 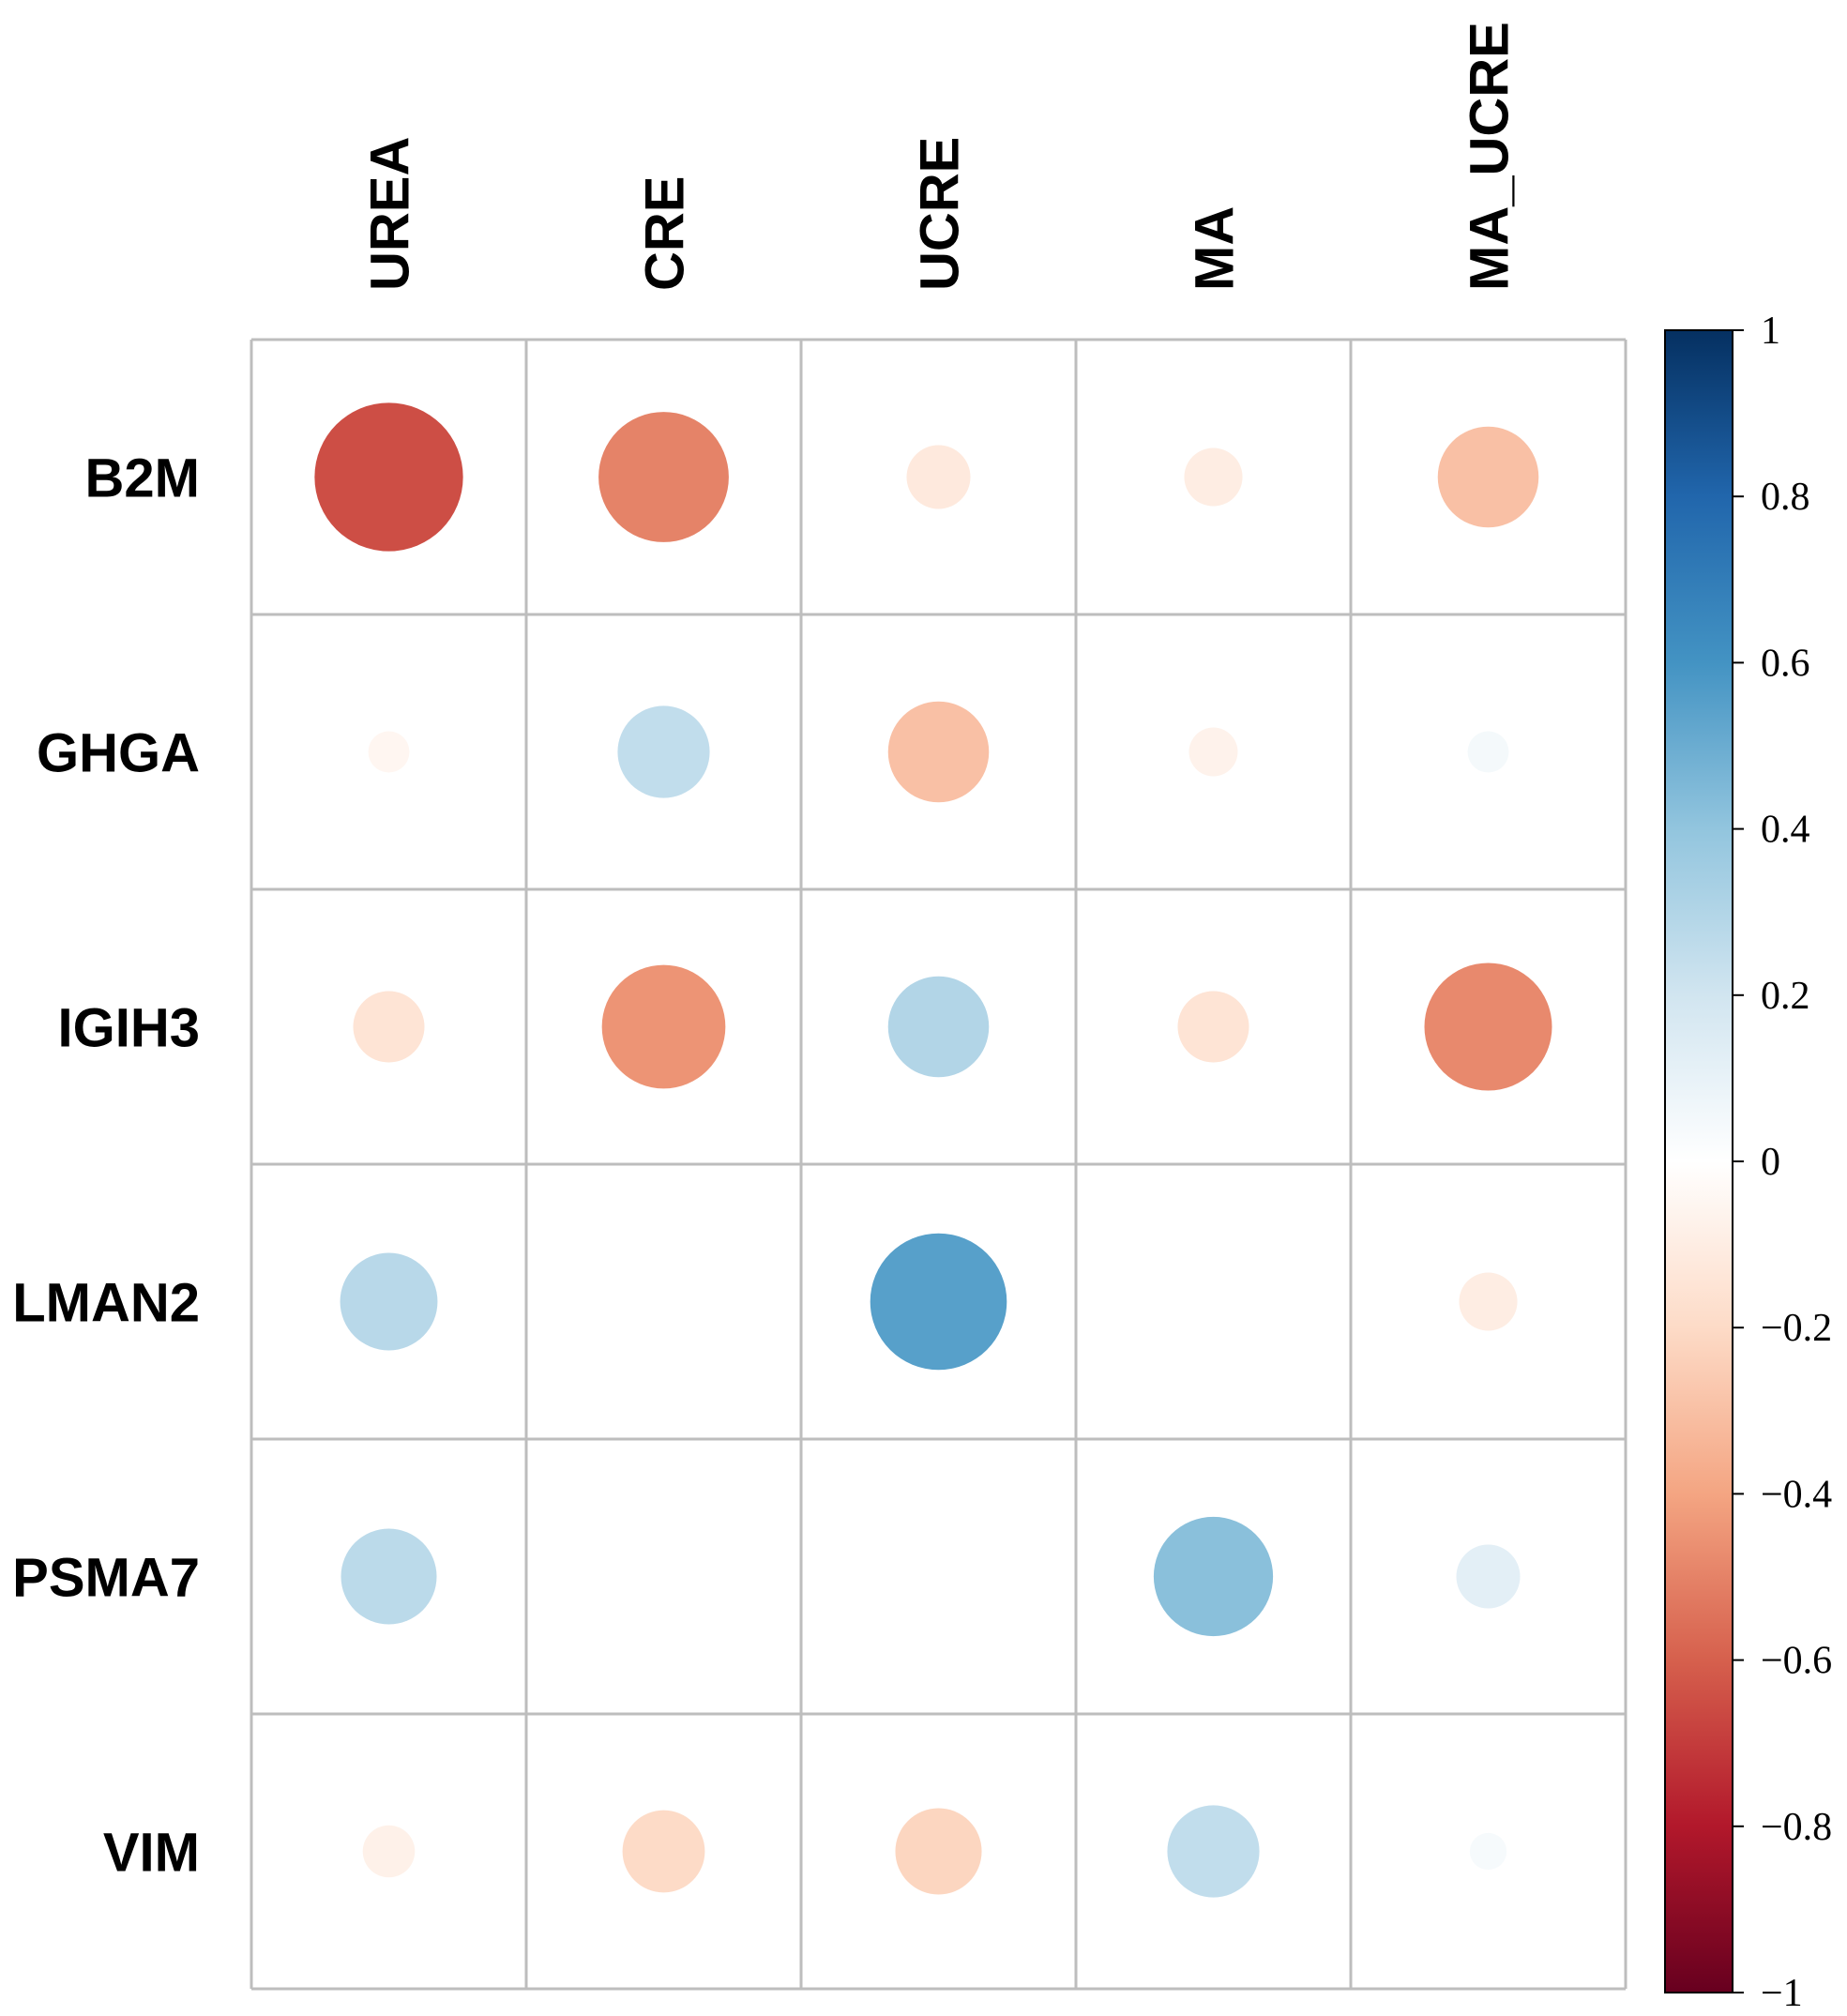 I want to click on colorbar-tick-label: 0.6, so click(x=1785, y=663).